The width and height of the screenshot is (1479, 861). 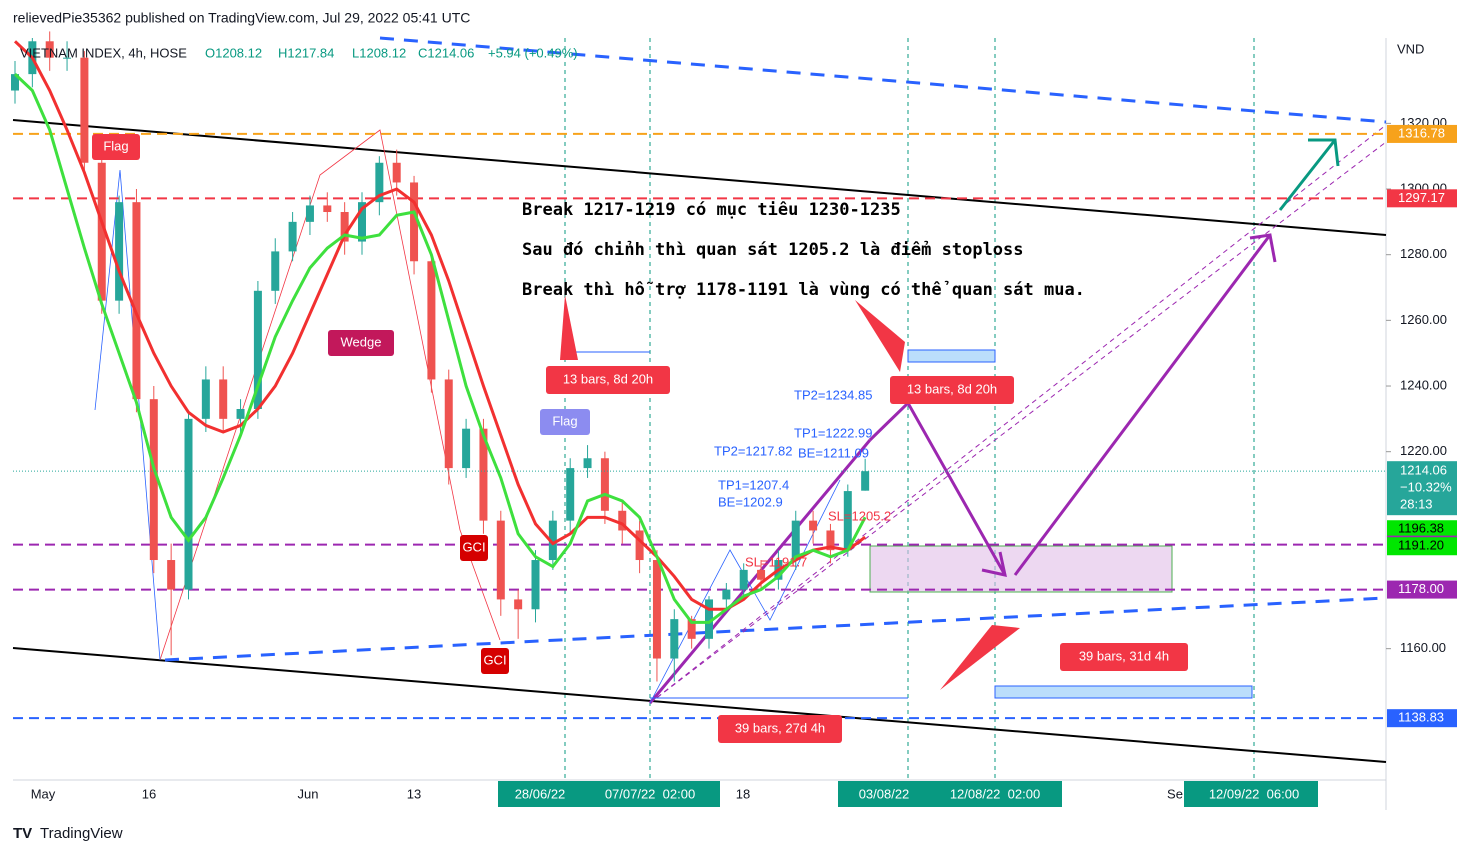 I want to click on countdown: 28:13, so click(x=1416, y=504).